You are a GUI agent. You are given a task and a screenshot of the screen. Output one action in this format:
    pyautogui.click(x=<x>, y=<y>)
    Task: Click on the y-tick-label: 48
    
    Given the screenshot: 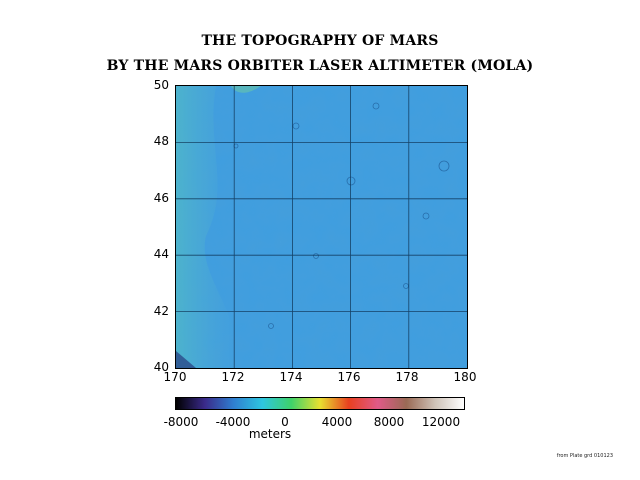 What is the action you would take?
    pyautogui.click(x=161, y=141)
    